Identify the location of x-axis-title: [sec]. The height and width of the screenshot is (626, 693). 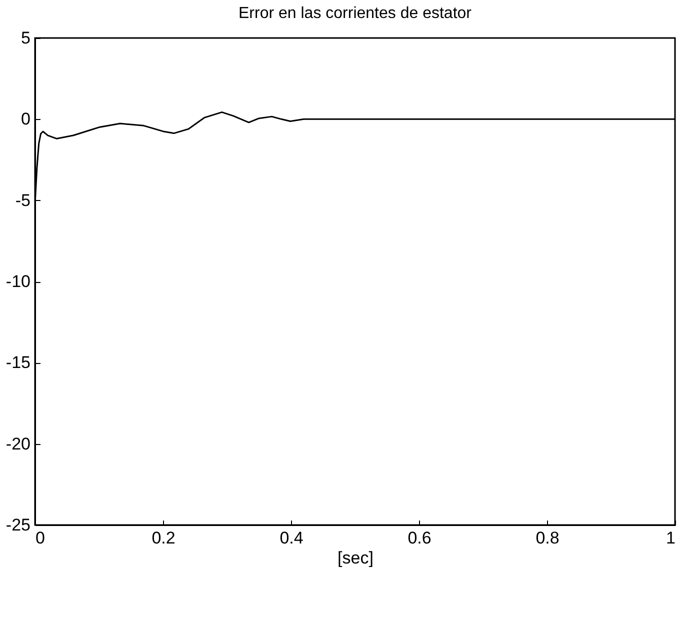
(356, 558).